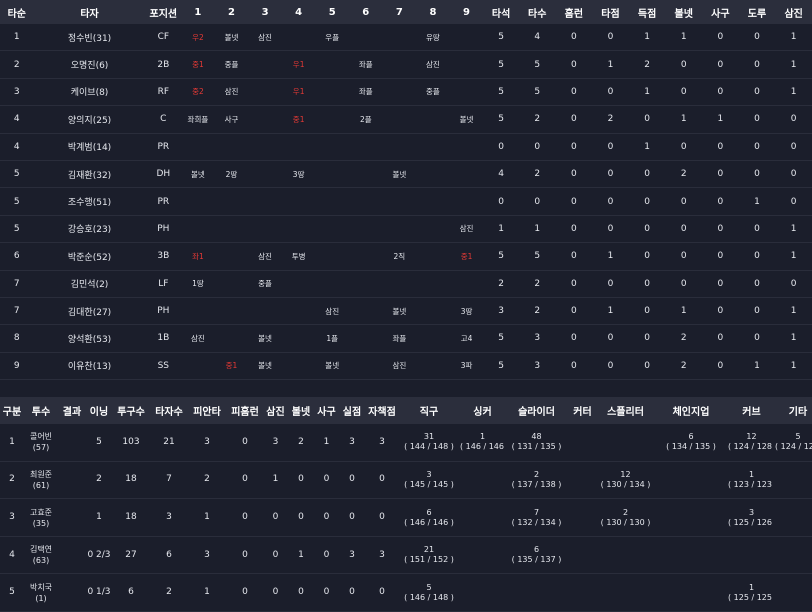  Describe the element at coordinates (298, 256) in the screenshot. I see `inning-result: 투병` at that location.